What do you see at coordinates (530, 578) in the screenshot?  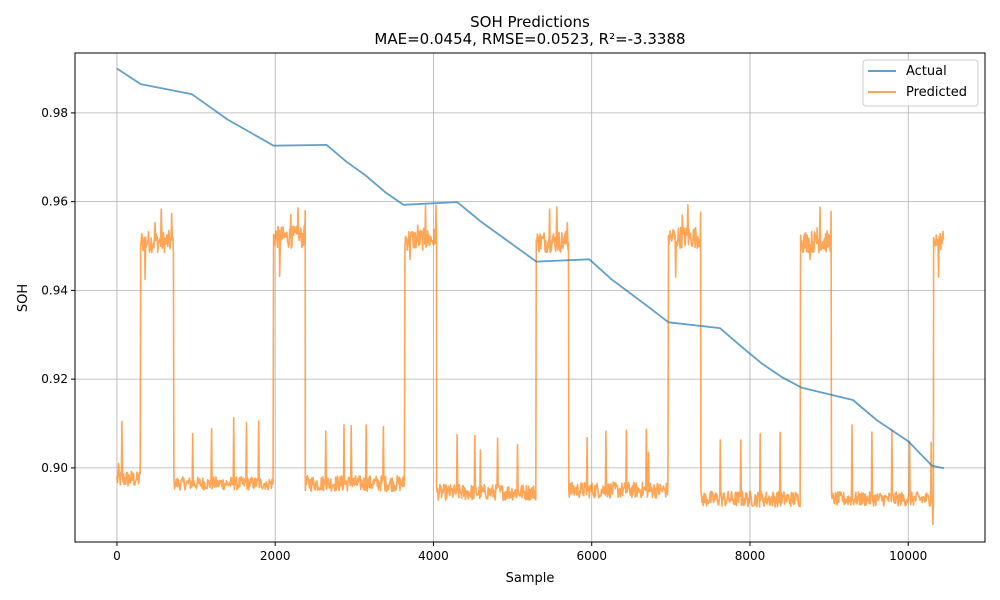 I see `x-axis-label: Sample` at bounding box center [530, 578].